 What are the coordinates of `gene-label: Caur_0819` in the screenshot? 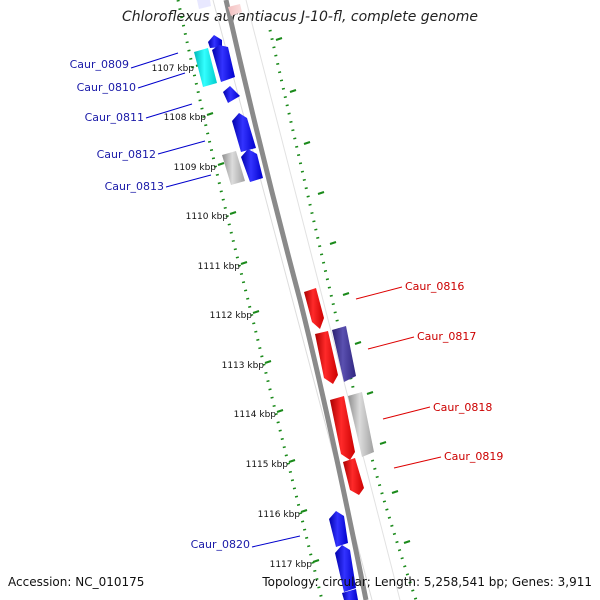 It's located at (473, 456).